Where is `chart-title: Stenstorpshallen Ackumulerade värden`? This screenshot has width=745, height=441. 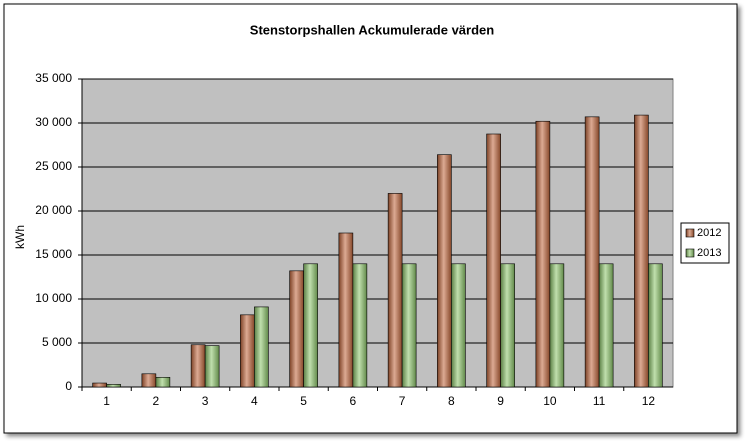 chart-title: Stenstorpshallen Ackumulerade värden is located at coordinates (372, 29).